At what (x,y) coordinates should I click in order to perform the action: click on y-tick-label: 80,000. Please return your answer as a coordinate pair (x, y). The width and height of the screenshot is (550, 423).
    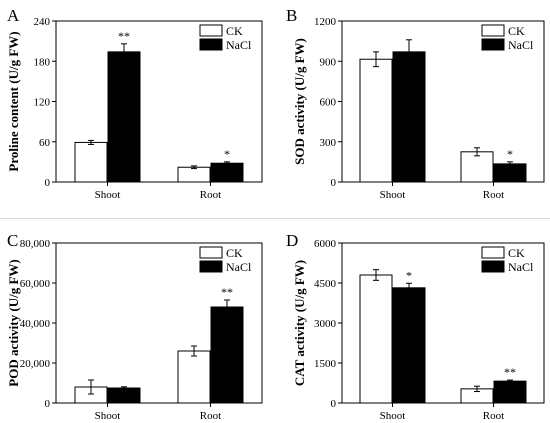
    Looking at the image, I should click on (35, 244).